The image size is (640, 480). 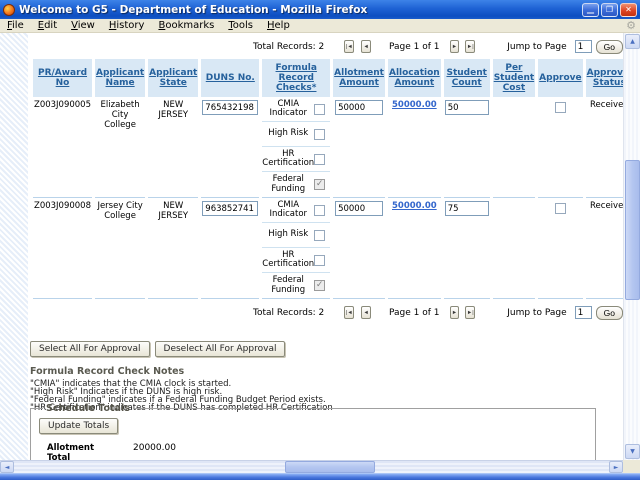 What do you see at coordinates (632, 230) in the screenshot?
I see `vertical-scrollbar-thumb` at bounding box center [632, 230].